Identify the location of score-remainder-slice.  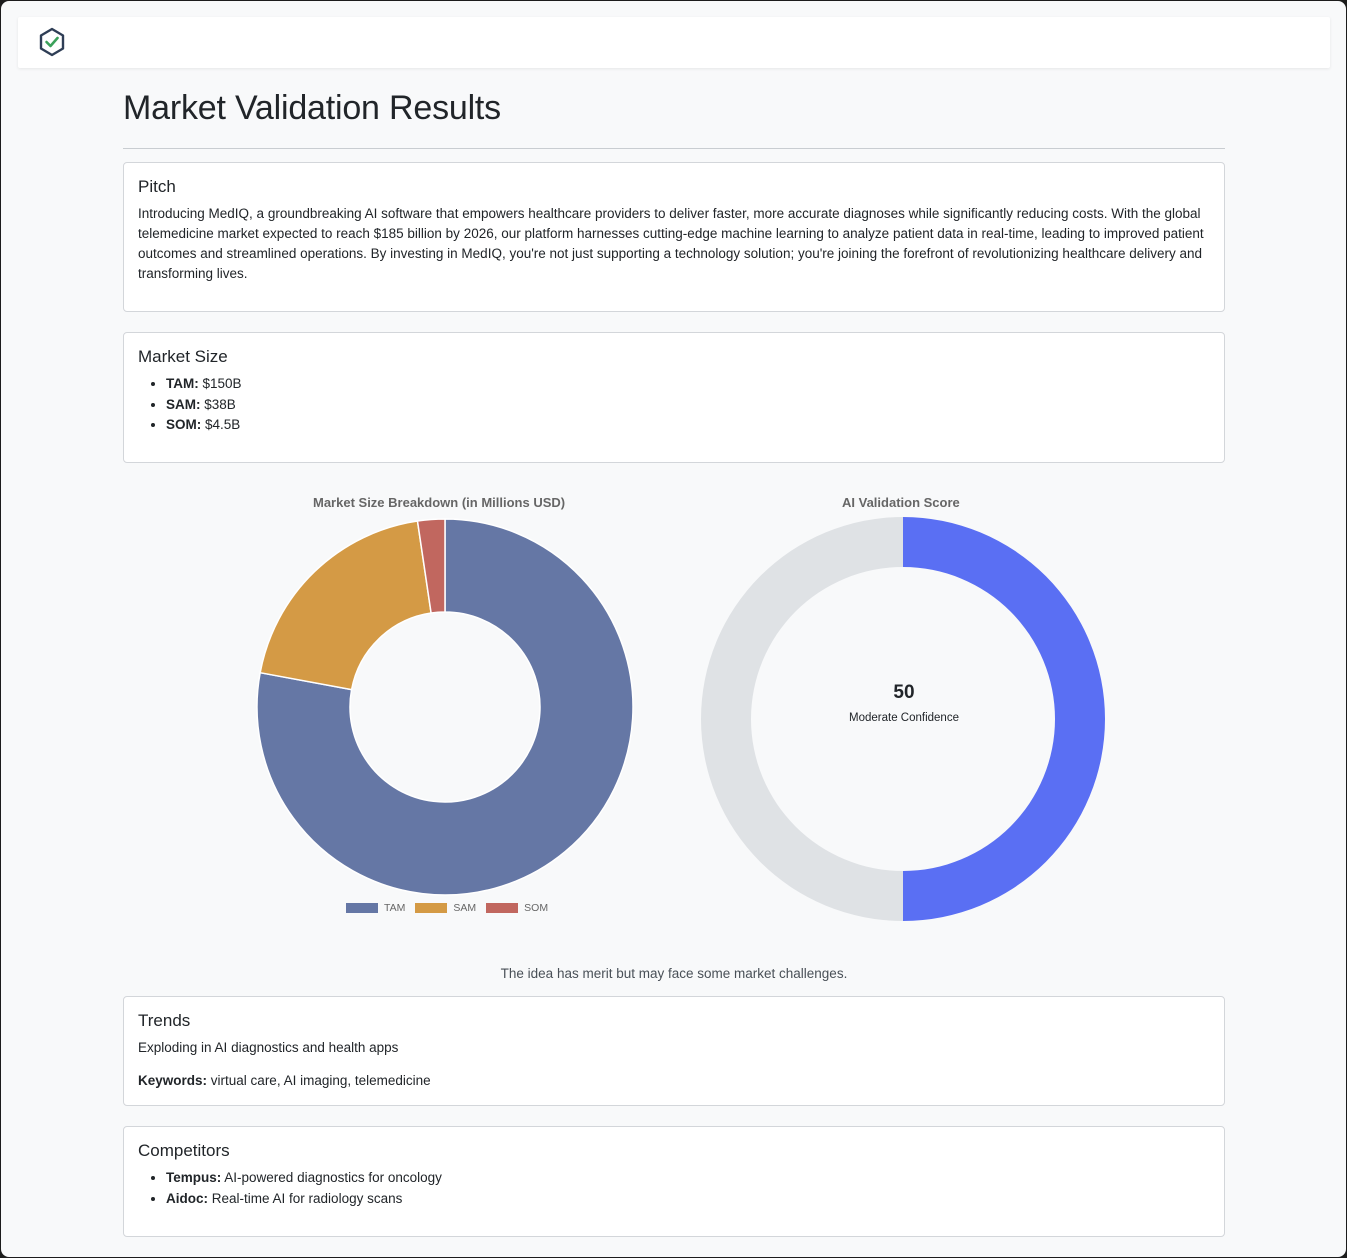
(802, 719).